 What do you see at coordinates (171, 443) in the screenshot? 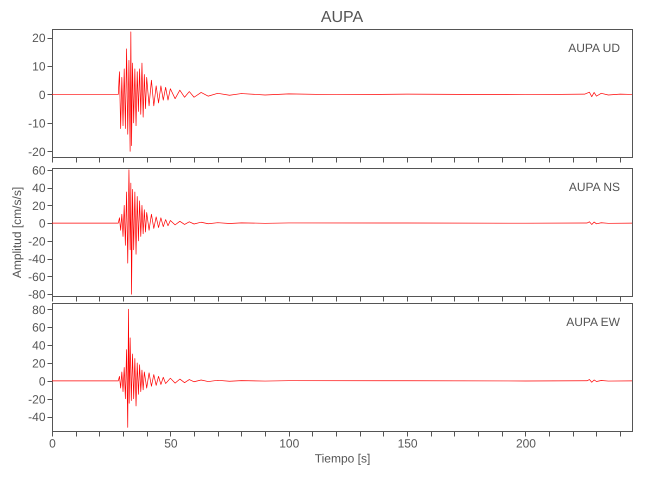
I see `x-tick-label: 50` at bounding box center [171, 443].